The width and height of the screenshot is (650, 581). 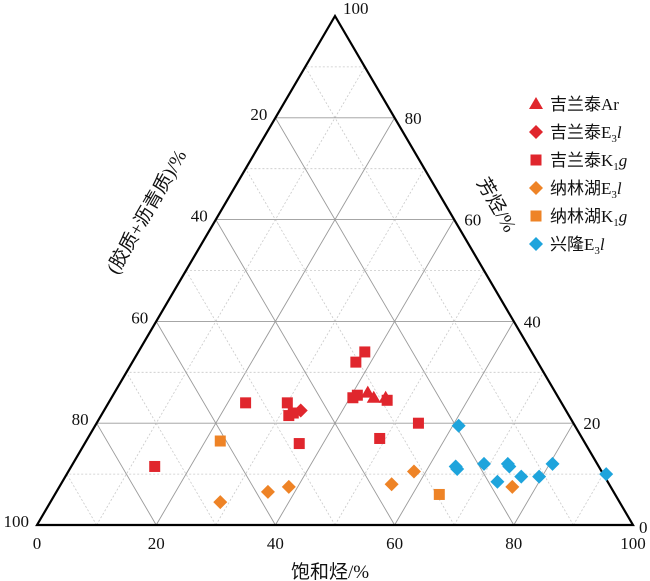 What do you see at coordinates (513, 543) in the screenshot?
I see `tick-label-saturated: 80` at bounding box center [513, 543].